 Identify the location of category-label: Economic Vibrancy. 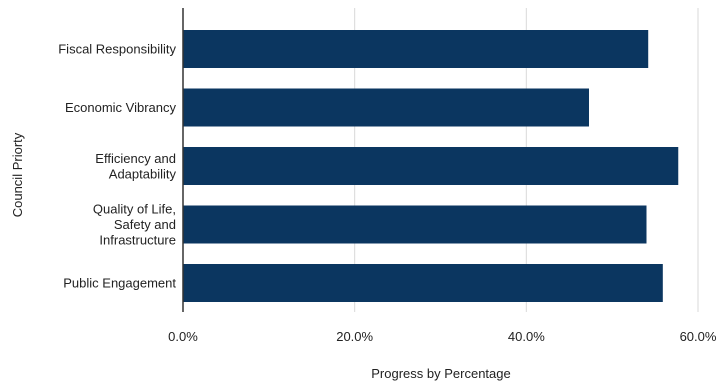
(121, 107).